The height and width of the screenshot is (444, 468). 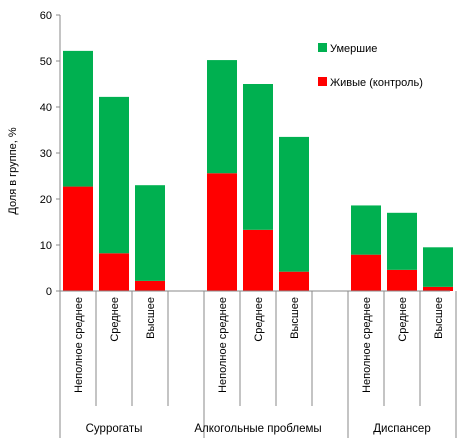 What do you see at coordinates (376, 83) in the screenshot?
I see `legend-label: Живые (контроль)` at bounding box center [376, 83].